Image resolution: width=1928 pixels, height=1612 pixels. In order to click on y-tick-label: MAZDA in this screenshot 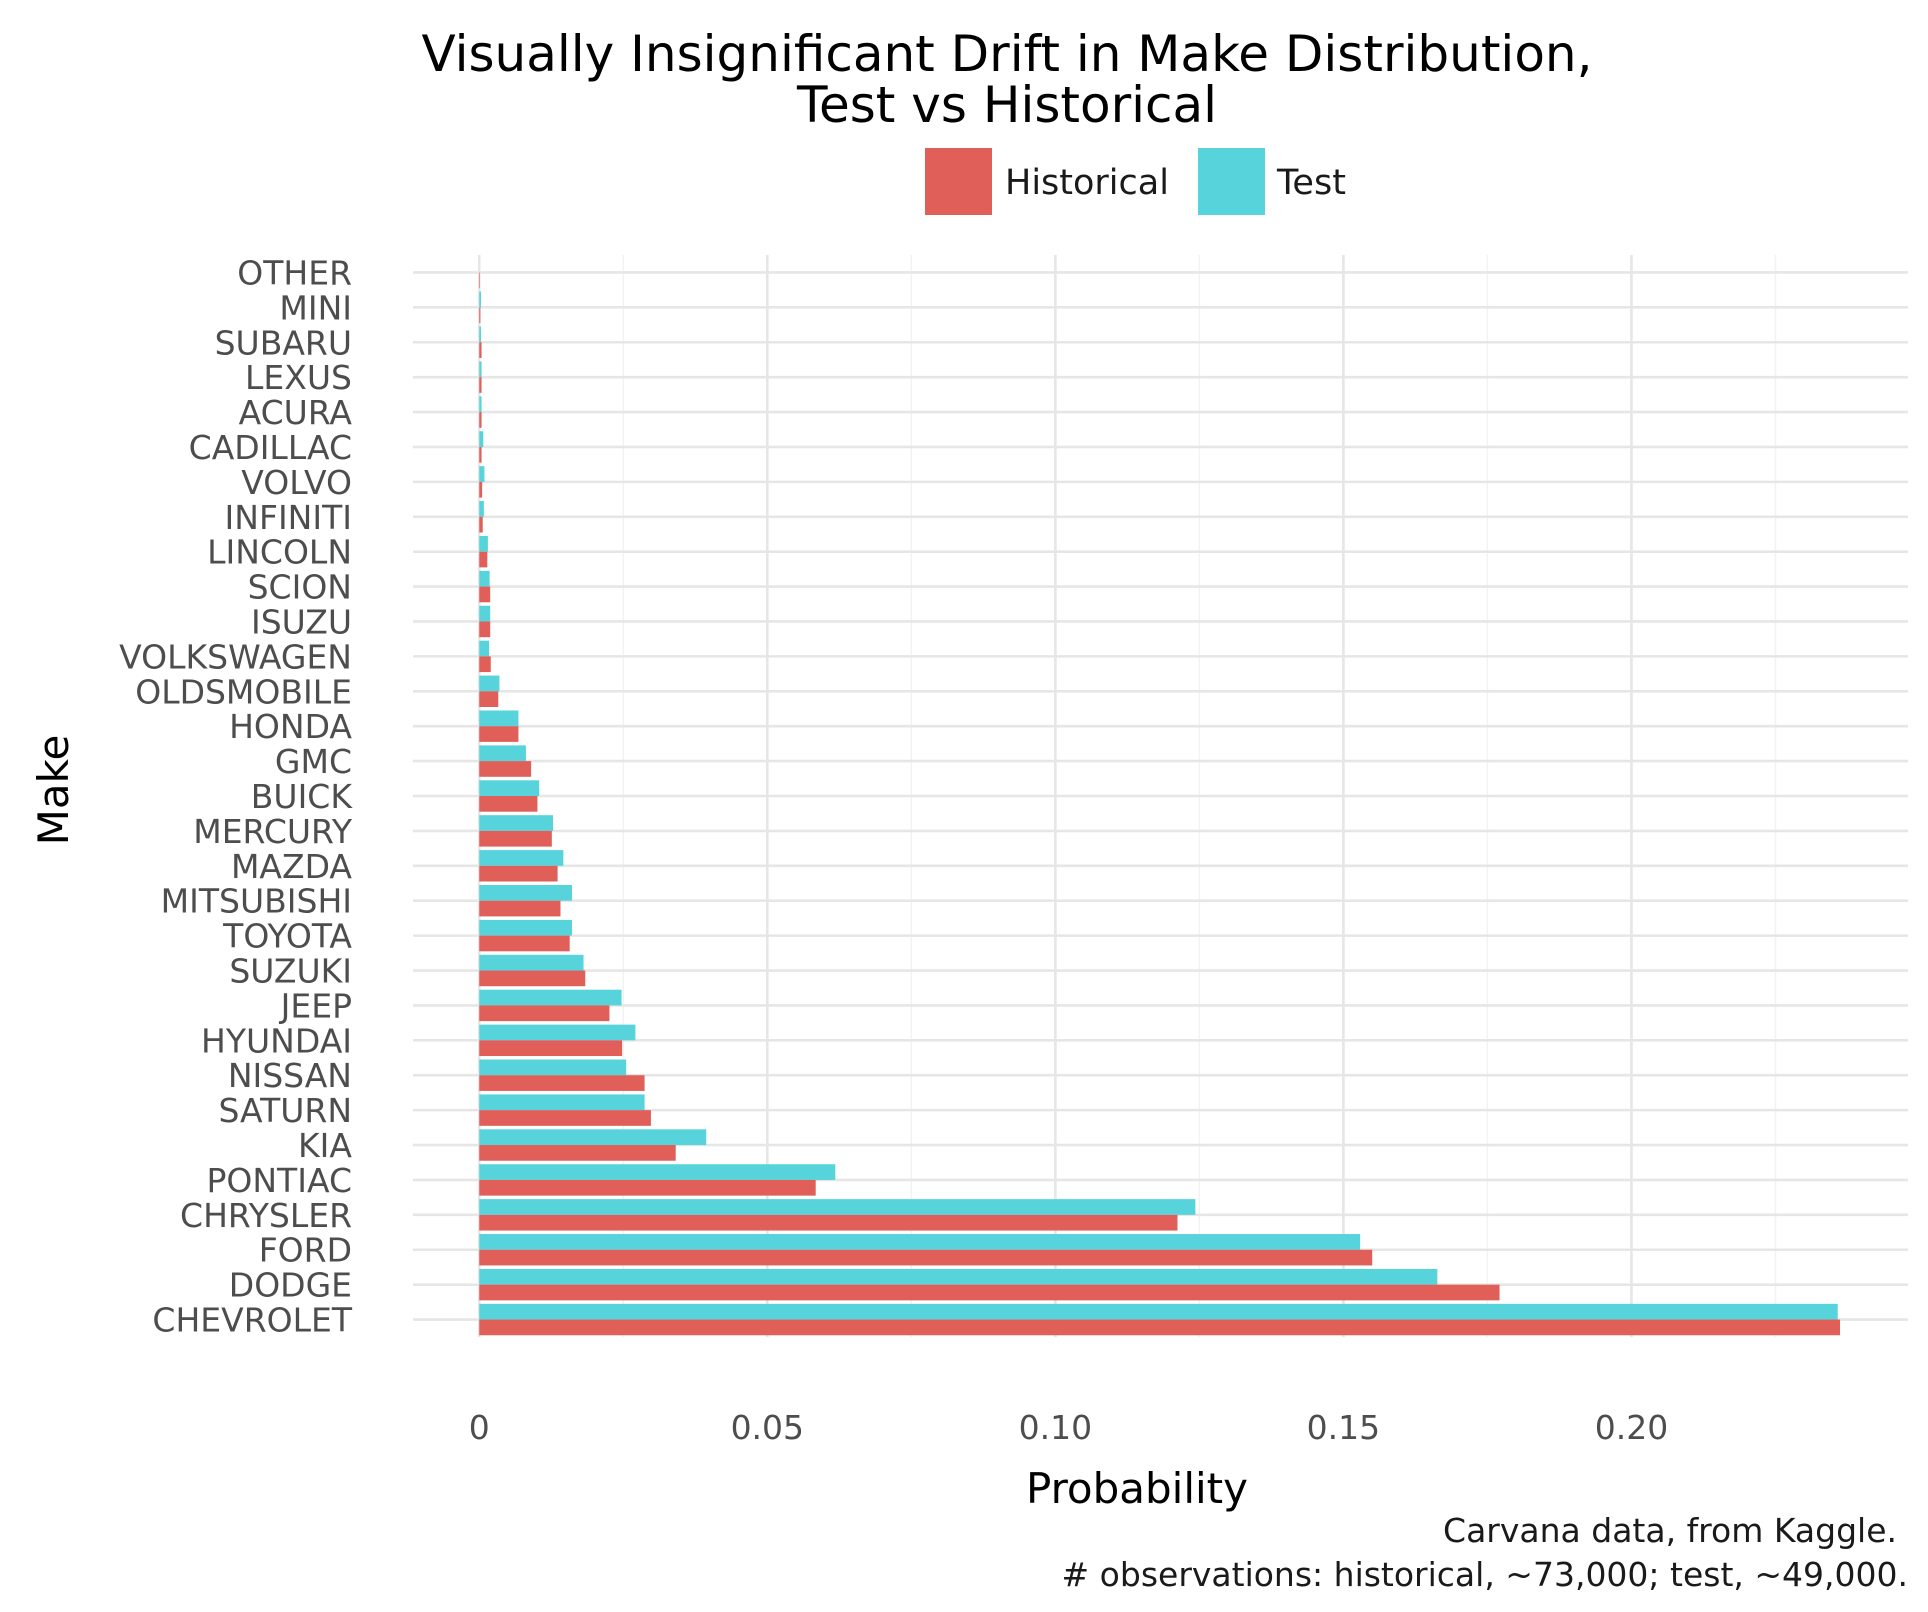, I will do `click(291, 866)`.